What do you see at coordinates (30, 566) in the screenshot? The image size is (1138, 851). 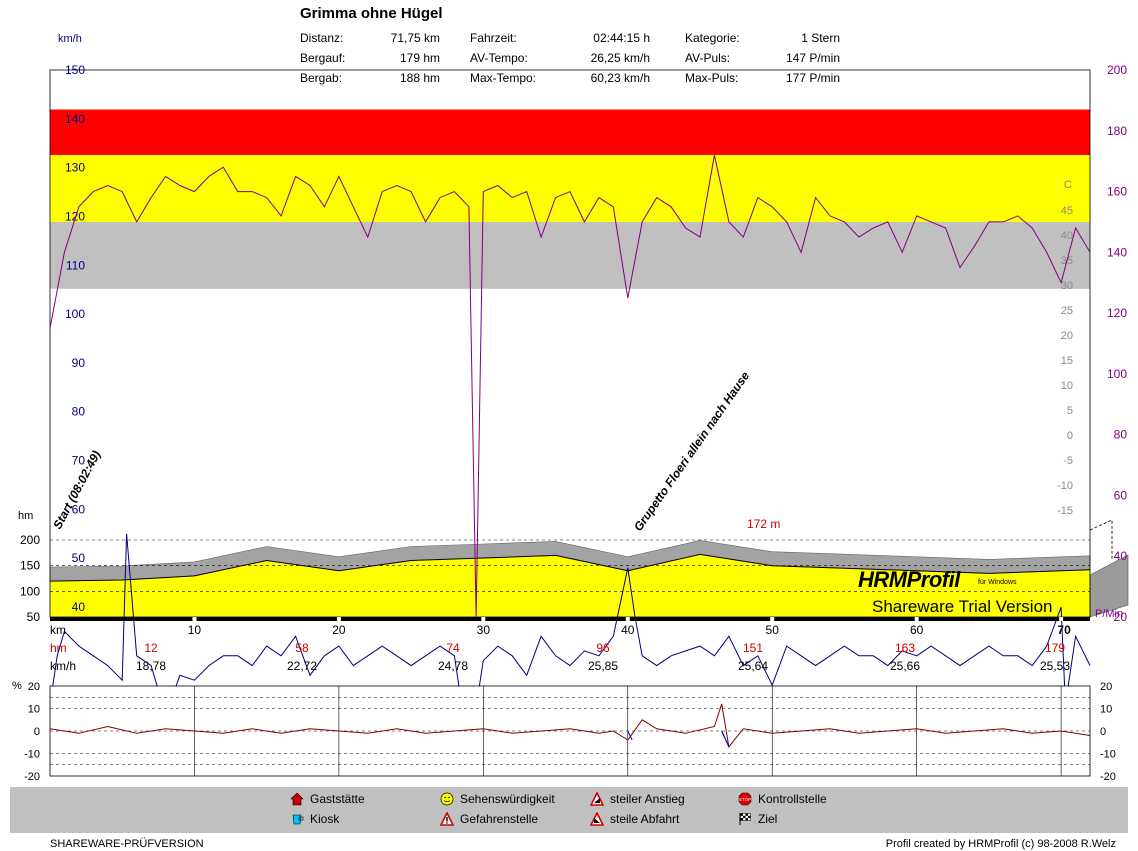 I see `altitude-tick-label: 150` at bounding box center [30, 566].